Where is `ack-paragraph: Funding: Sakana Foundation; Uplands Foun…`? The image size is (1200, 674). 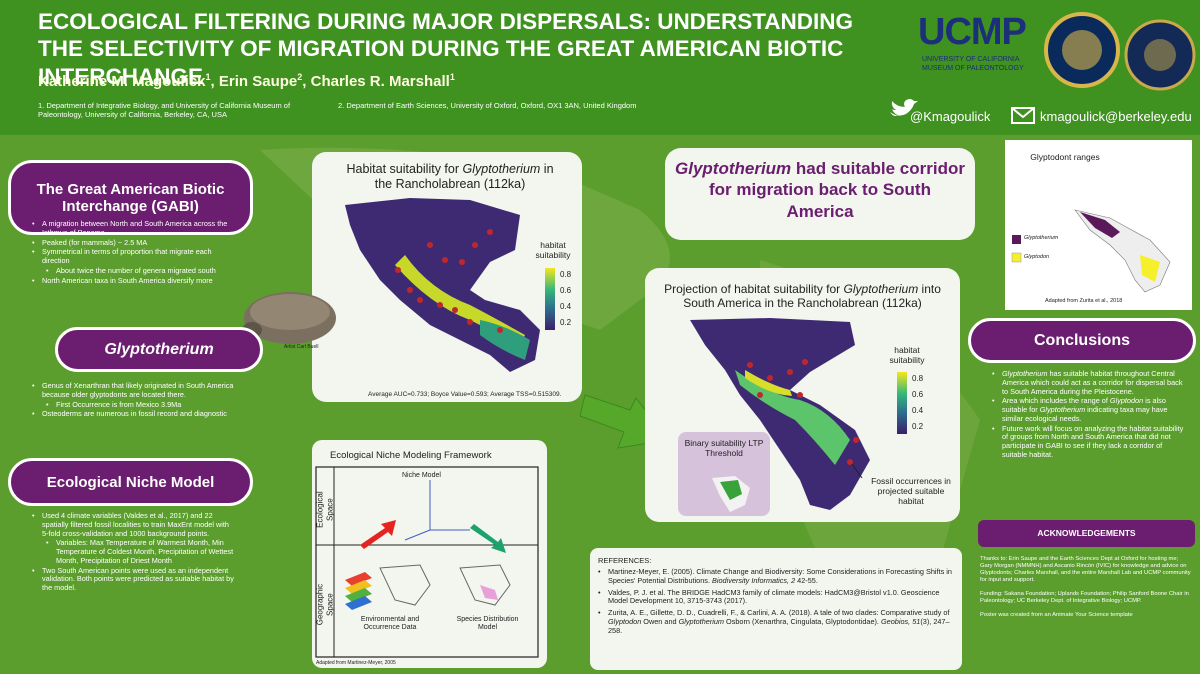
ack-paragraph: Funding: Sakana Foundation; Uplands Foun… is located at coordinates (1084, 597).